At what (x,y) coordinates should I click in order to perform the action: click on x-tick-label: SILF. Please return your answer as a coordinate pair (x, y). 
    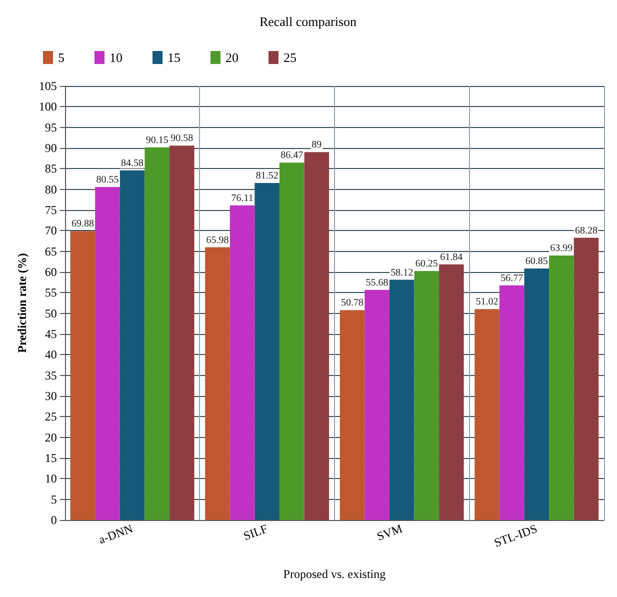
    Looking at the image, I should click on (255, 532).